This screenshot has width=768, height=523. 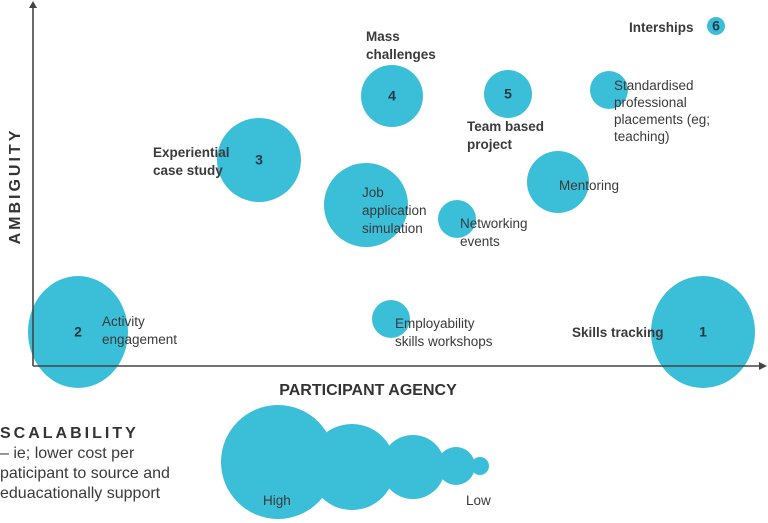 I want to click on bubble-label: simulation, so click(x=392, y=228).